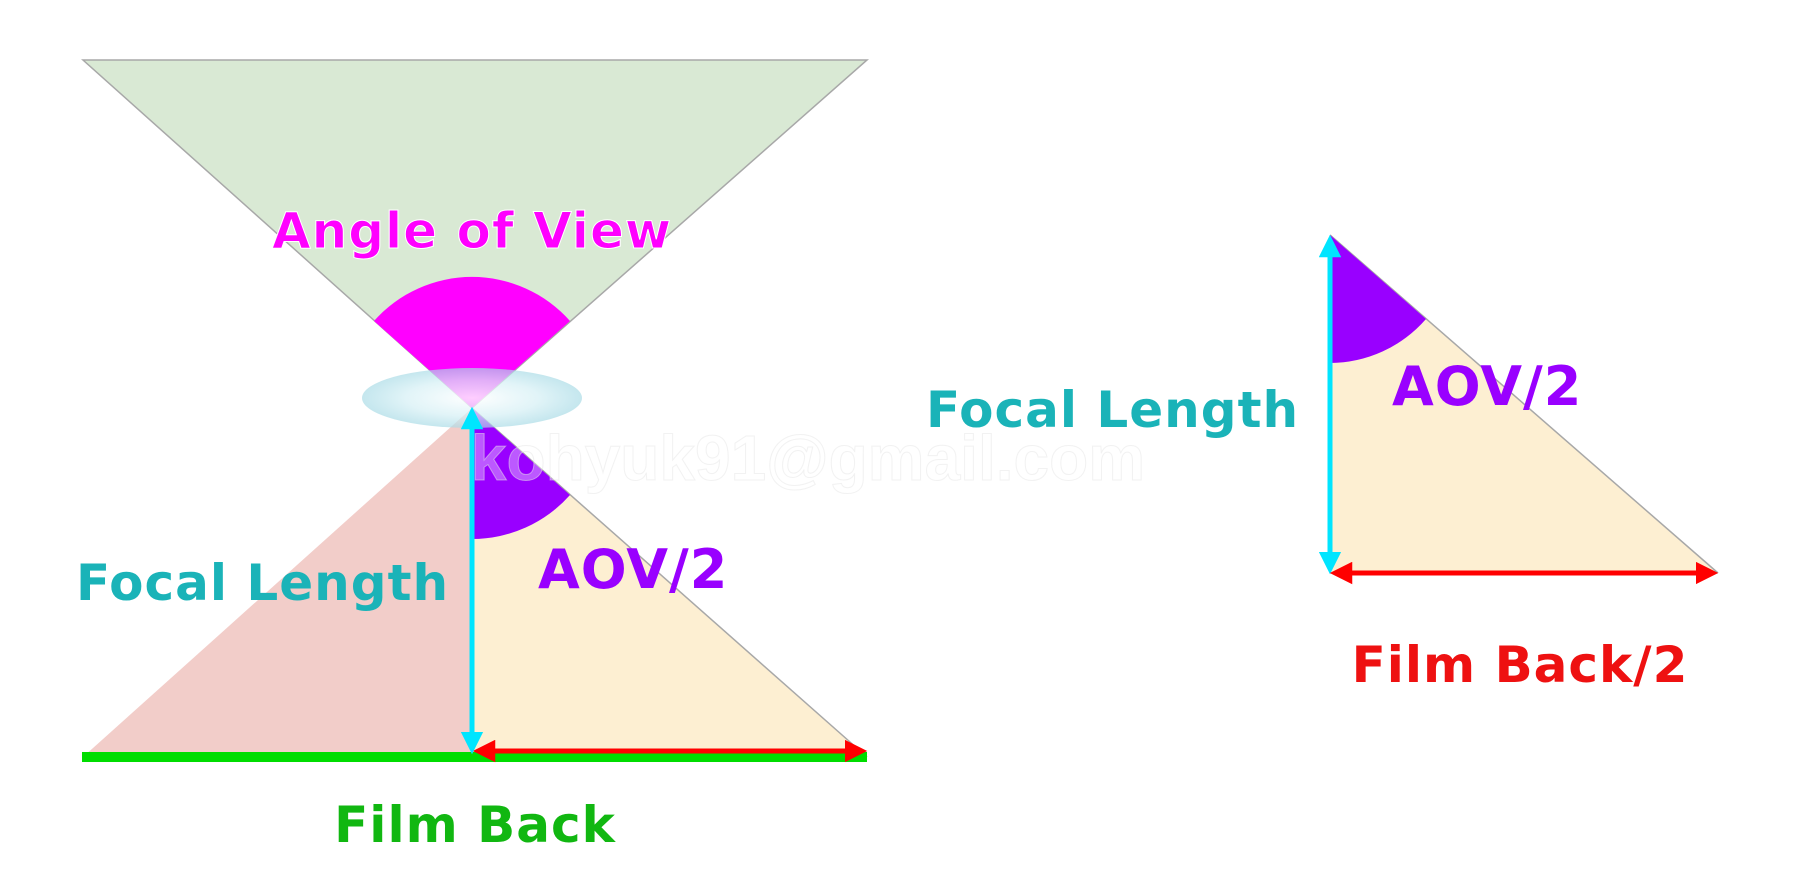 The image size is (1795, 890). I want to click on focal-length-label-left: Focal Length, so click(262, 583).